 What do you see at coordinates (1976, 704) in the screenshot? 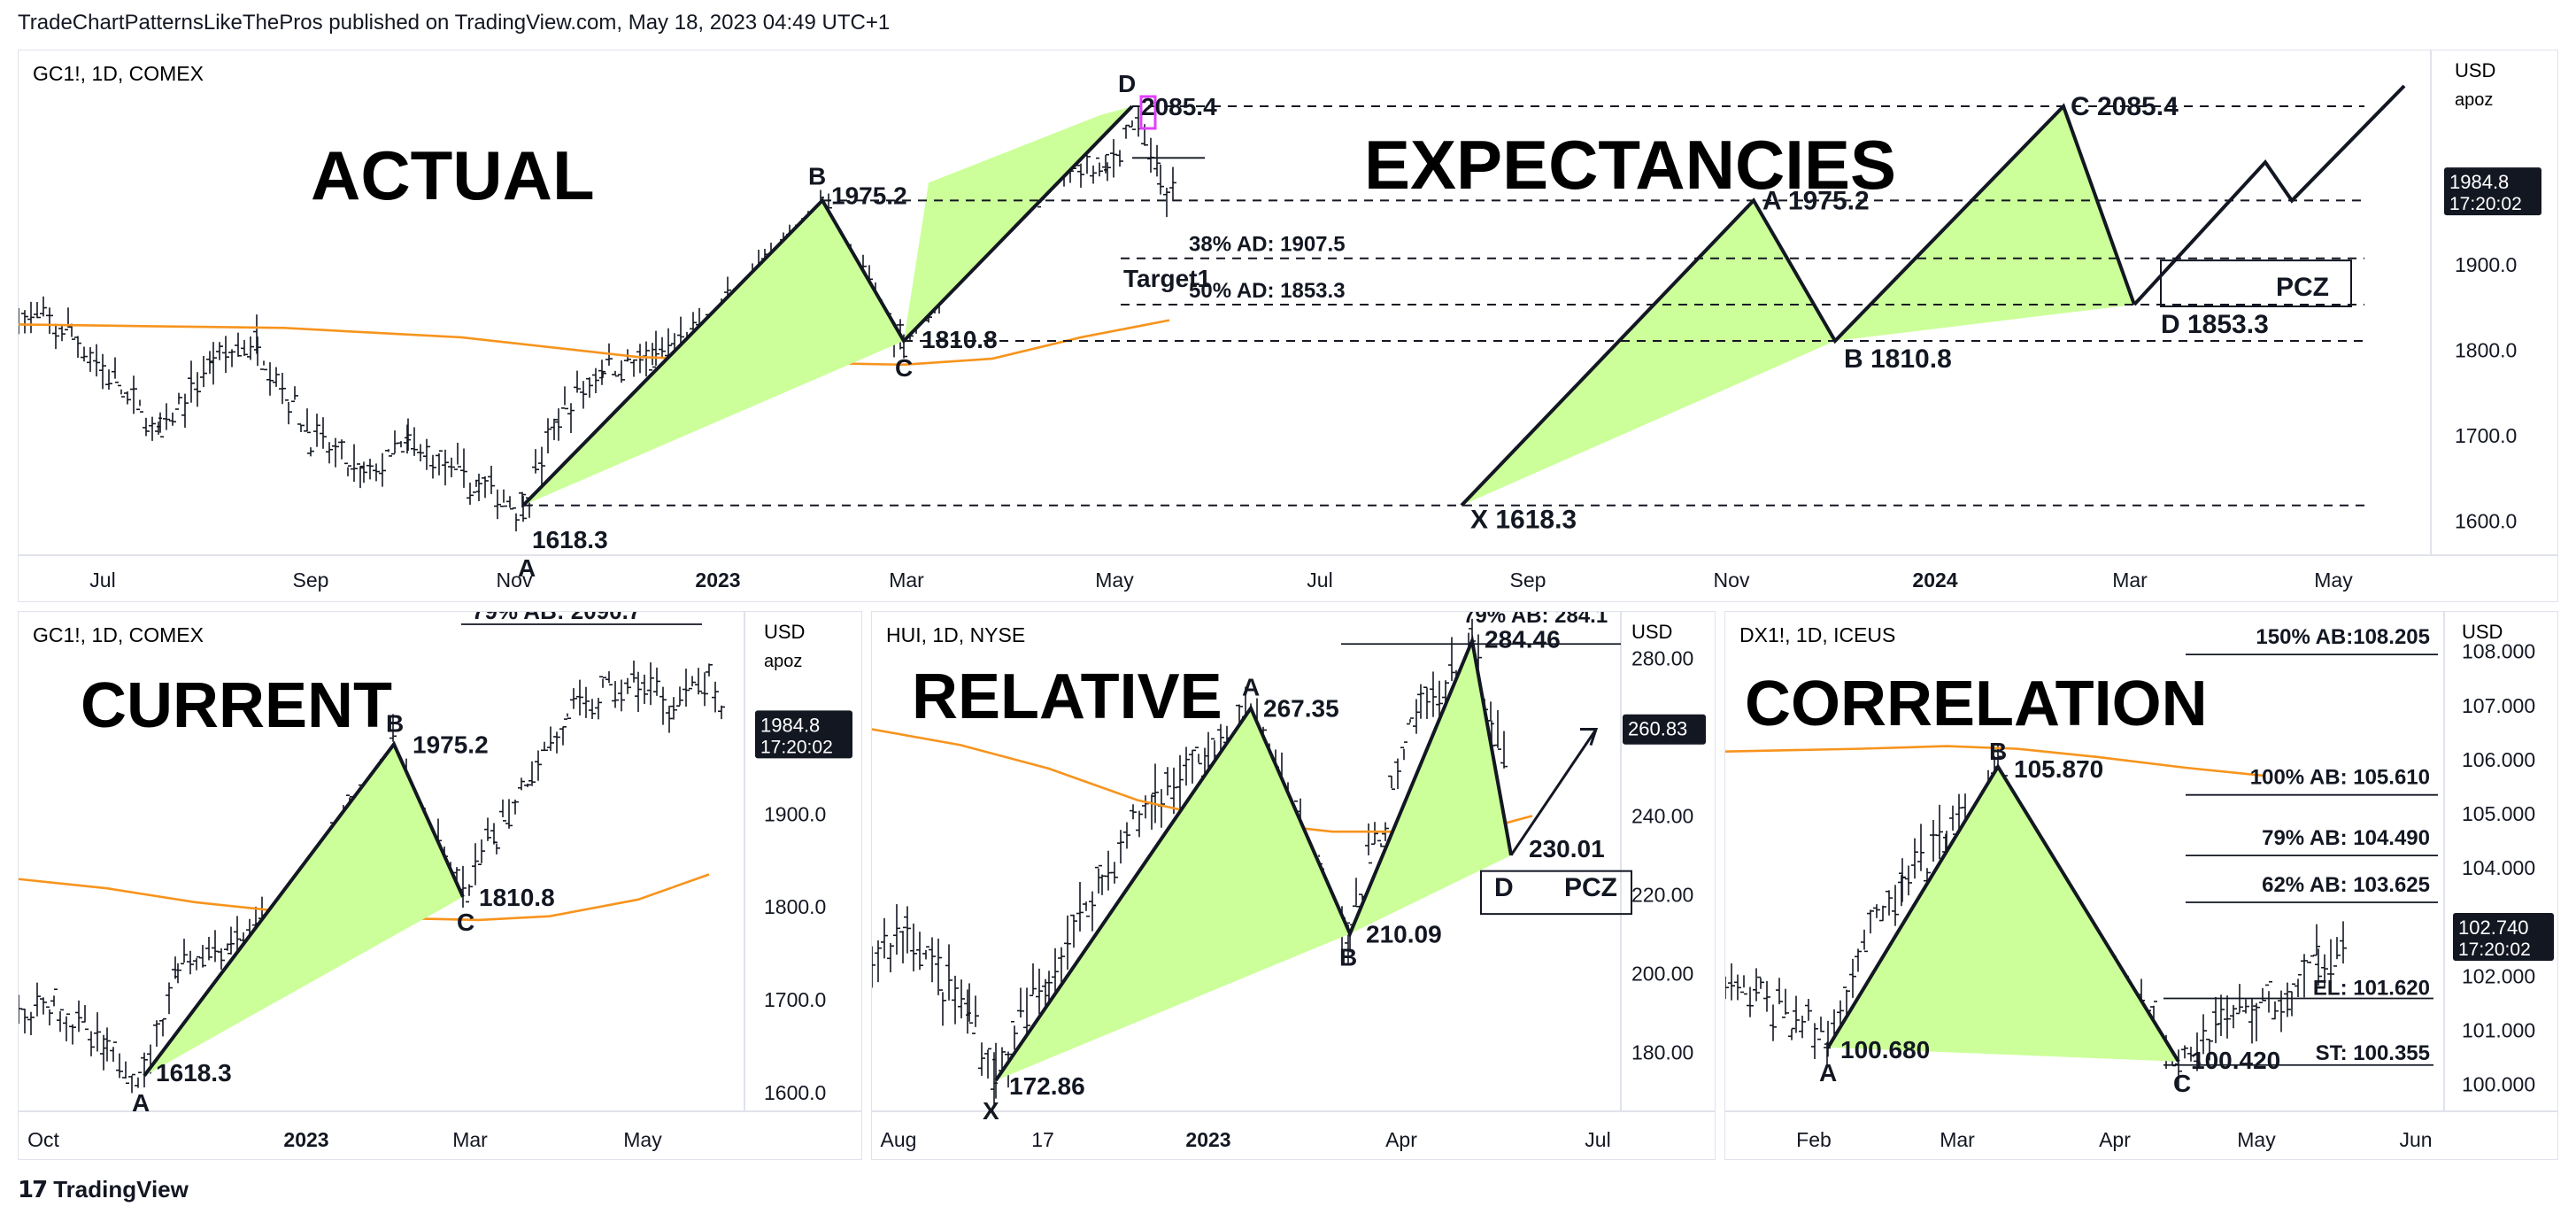
I see `chart-title-correlation: CORRELATION` at bounding box center [1976, 704].